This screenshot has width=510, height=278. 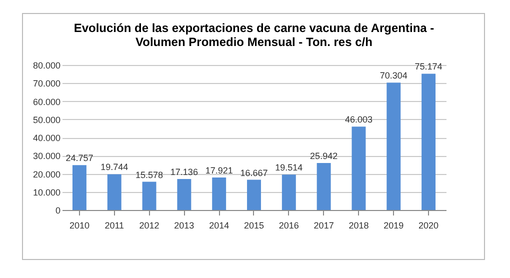 I want to click on text: Volumen Promedio Mensual - Ton. res c/h, so click(x=254, y=42).